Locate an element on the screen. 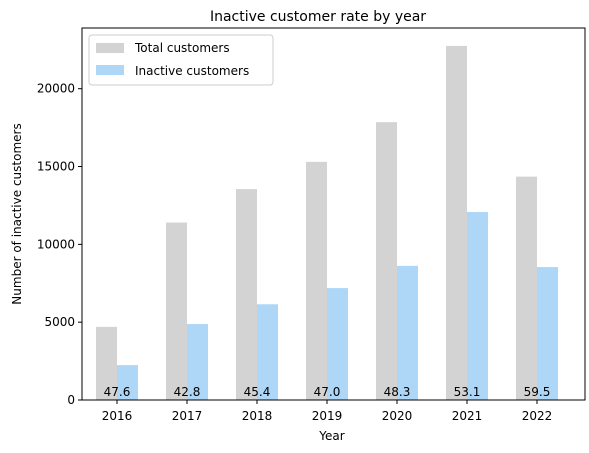 The height and width of the screenshot is (453, 589). x-axis-title: Year is located at coordinates (331, 436).